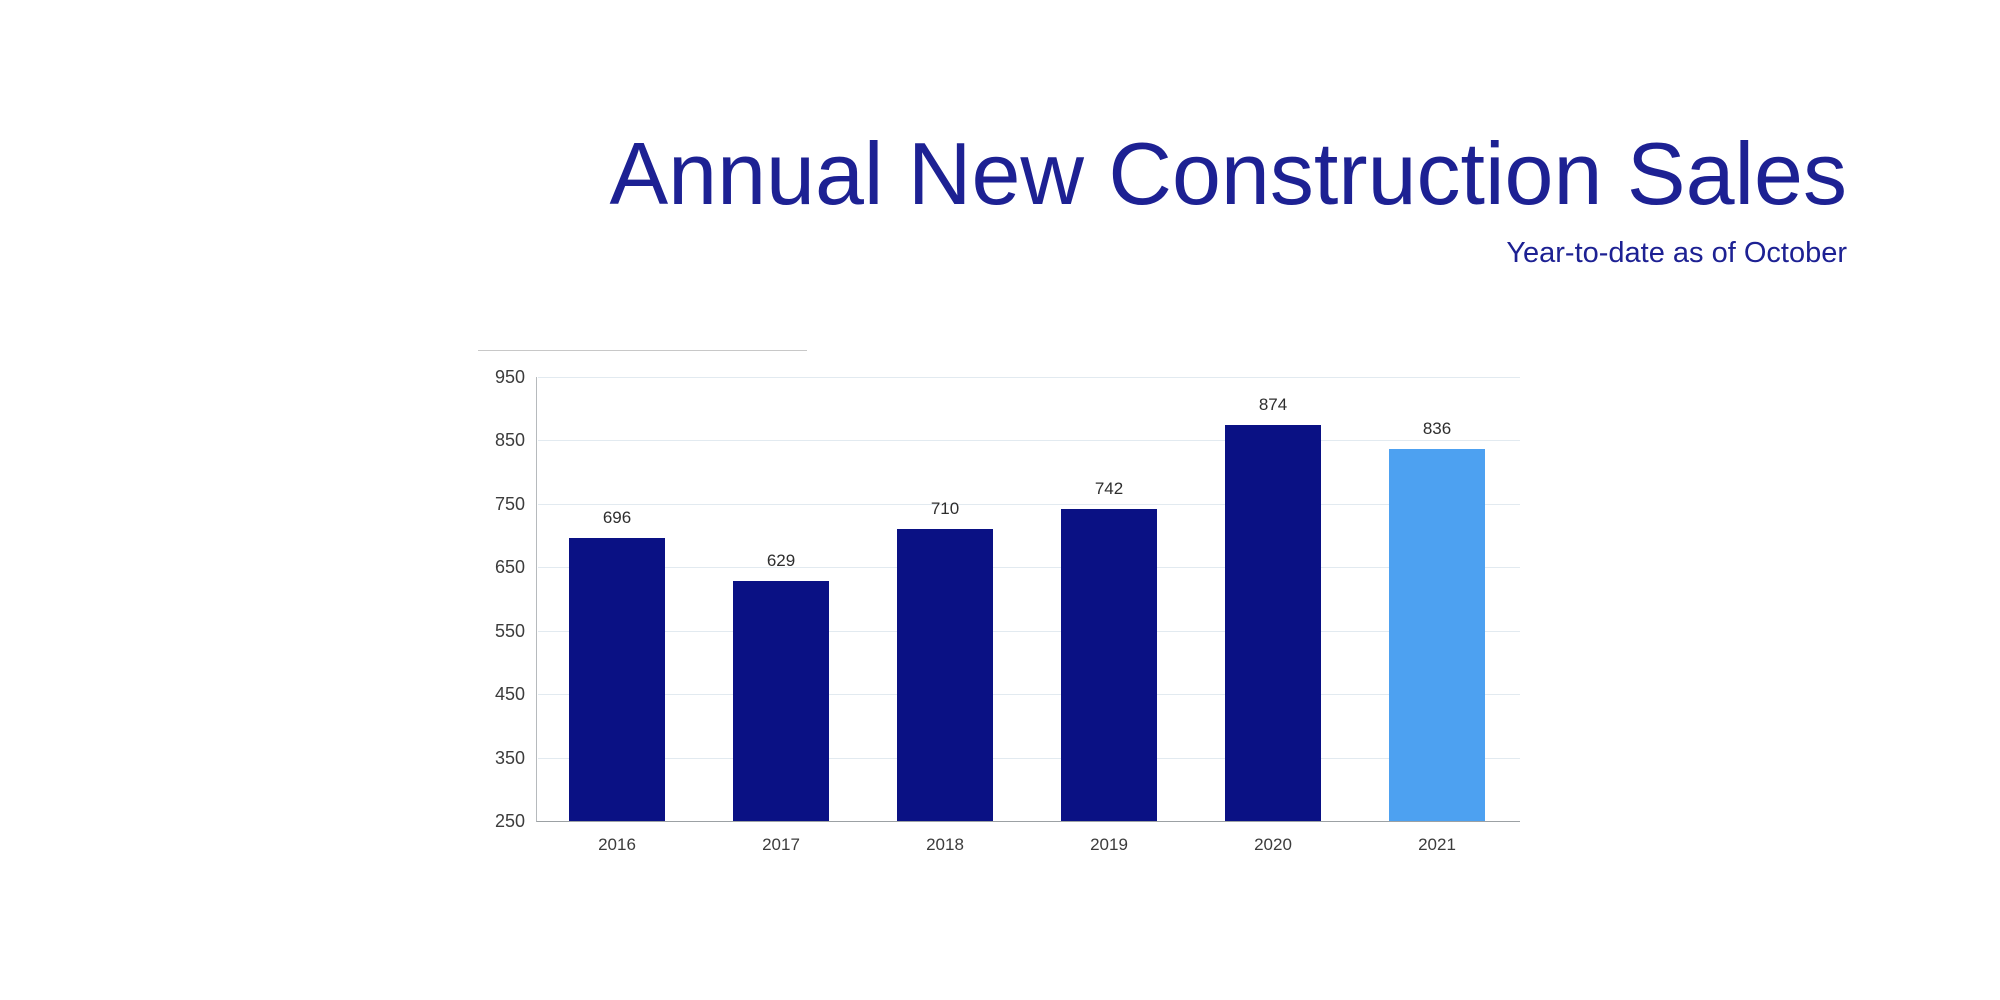 The width and height of the screenshot is (2000, 1000). What do you see at coordinates (509, 440) in the screenshot?
I see `y-tick-label-850: 850` at bounding box center [509, 440].